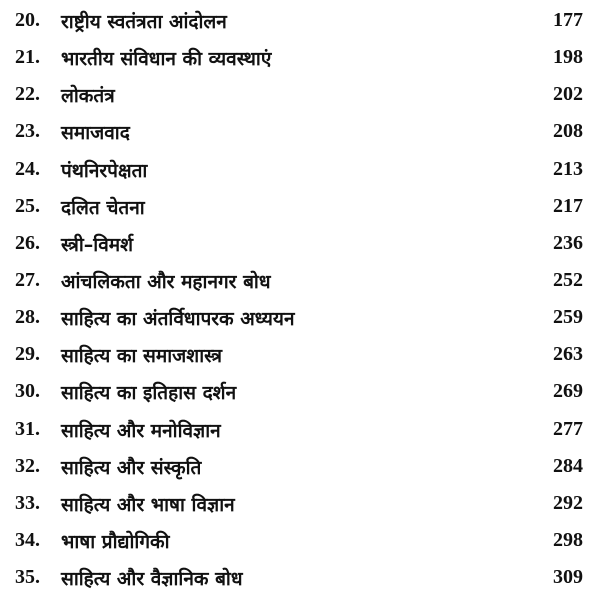  I want to click on chapter-number: 33., so click(27, 502).